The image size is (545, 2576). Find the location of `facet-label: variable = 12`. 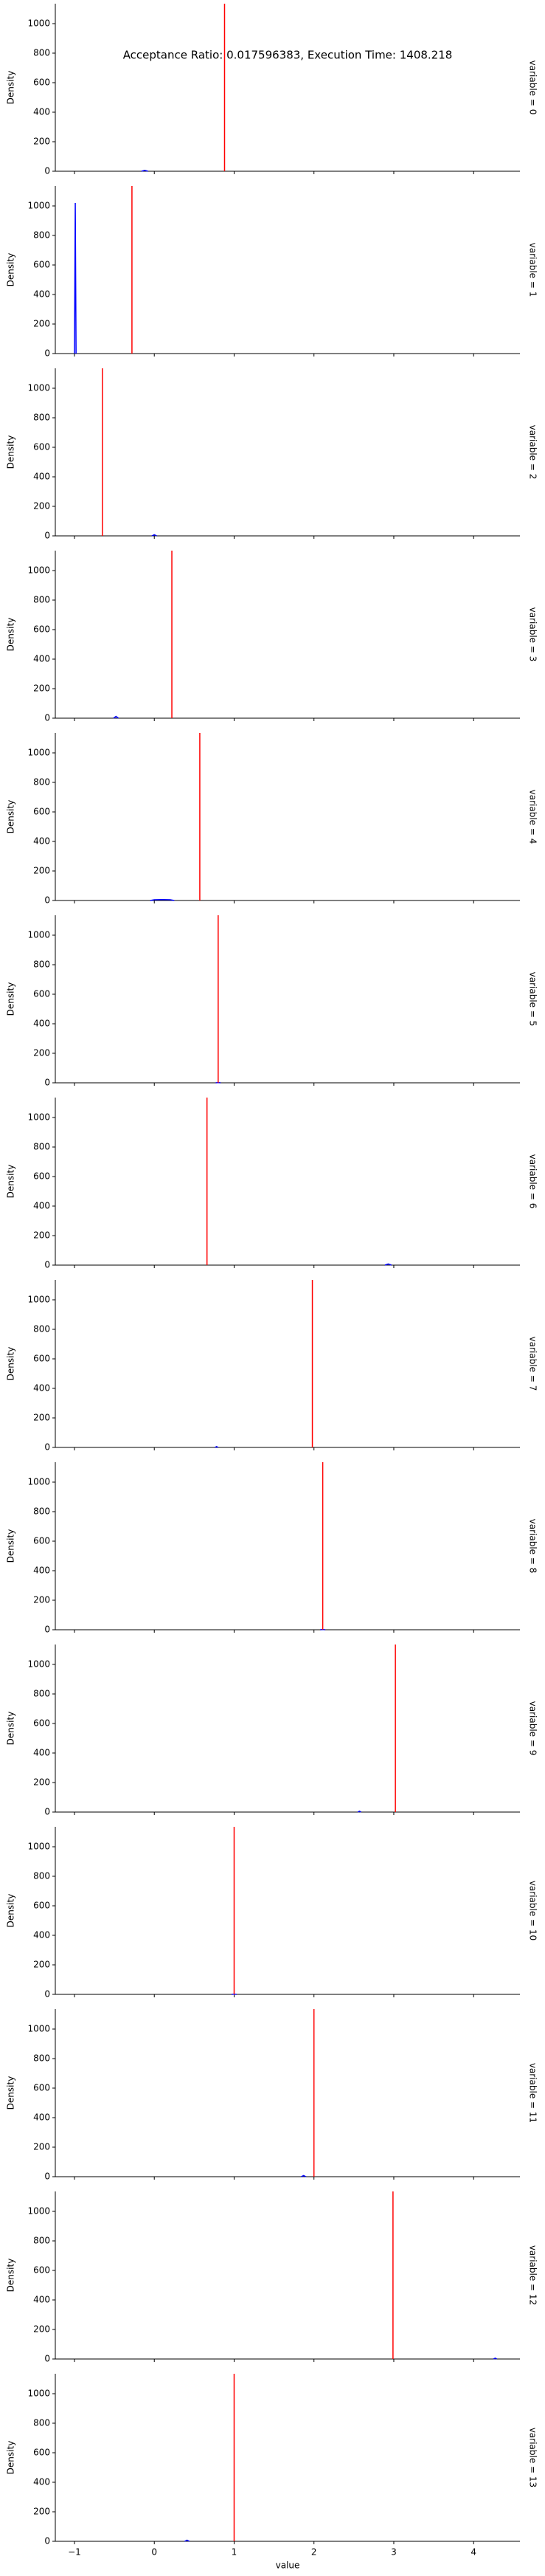

facet-label: variable = 12 is located at coordinates (533, 2275).